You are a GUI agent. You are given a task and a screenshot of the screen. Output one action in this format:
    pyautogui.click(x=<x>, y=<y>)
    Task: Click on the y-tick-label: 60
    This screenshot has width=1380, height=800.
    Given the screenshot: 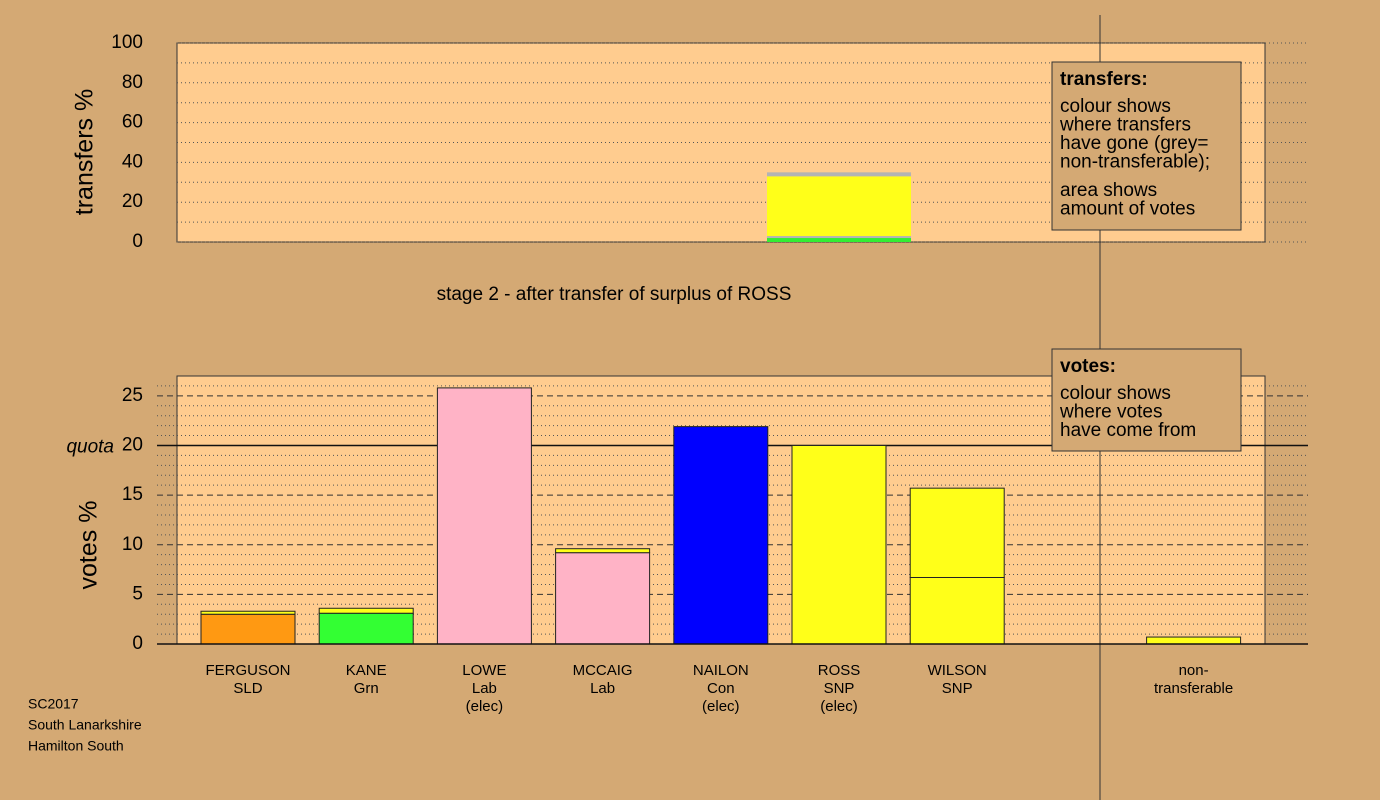 What is the action you would take?
    pyautogui.click(x=132, y=122)
    